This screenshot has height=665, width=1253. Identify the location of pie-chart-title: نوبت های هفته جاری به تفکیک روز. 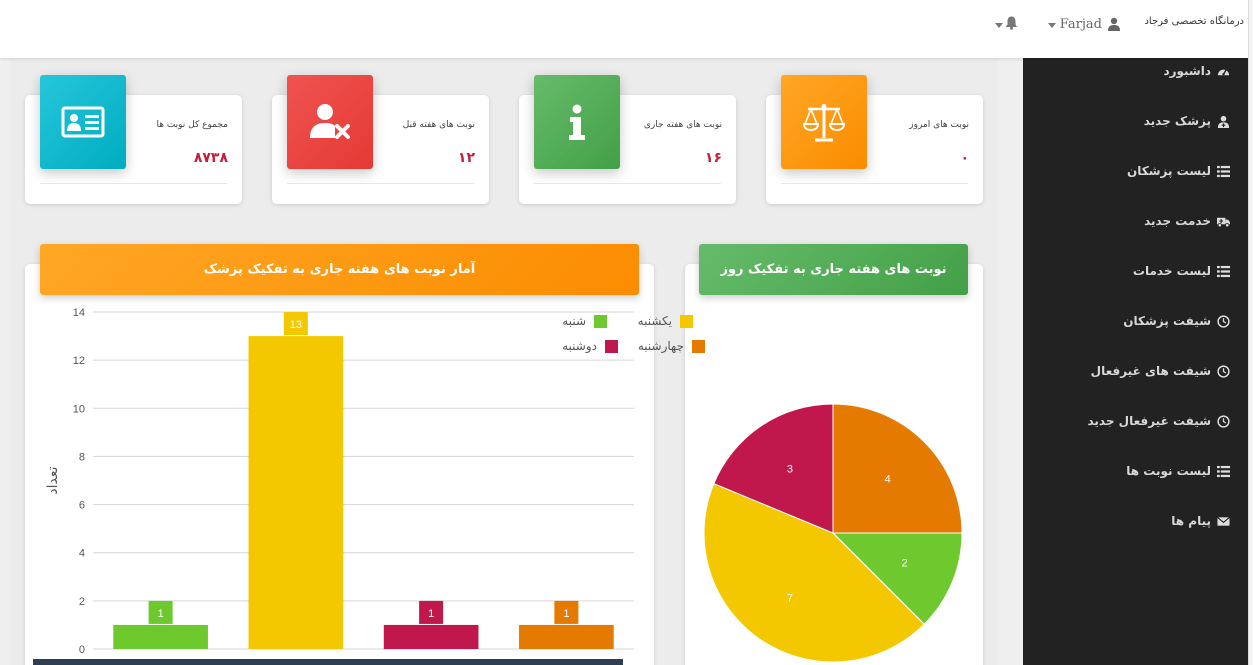
(833, 269).